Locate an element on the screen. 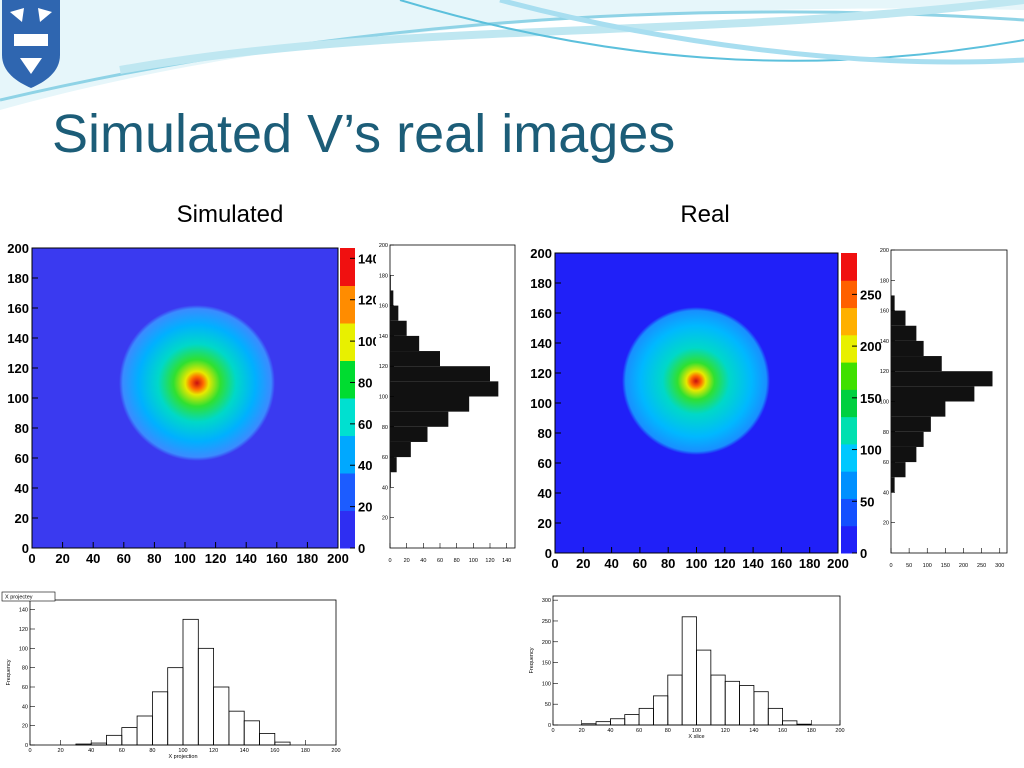 This screenshot has height=768, width=1024. slide-title: Simulated V’s real images is located at coordinates (363, 134).